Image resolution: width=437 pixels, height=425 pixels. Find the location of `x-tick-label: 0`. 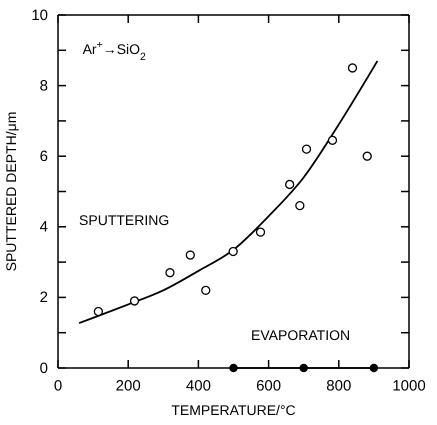

x-tick-label: 0 is located at coordinates (58, 386).